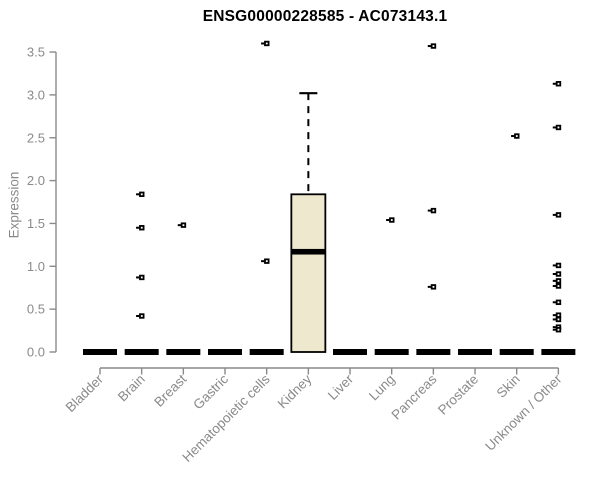 This screenshot has width=600, height=500. I want to click on chart-title: ENSG00000228585 - AC073143.1, so click(325, 16).